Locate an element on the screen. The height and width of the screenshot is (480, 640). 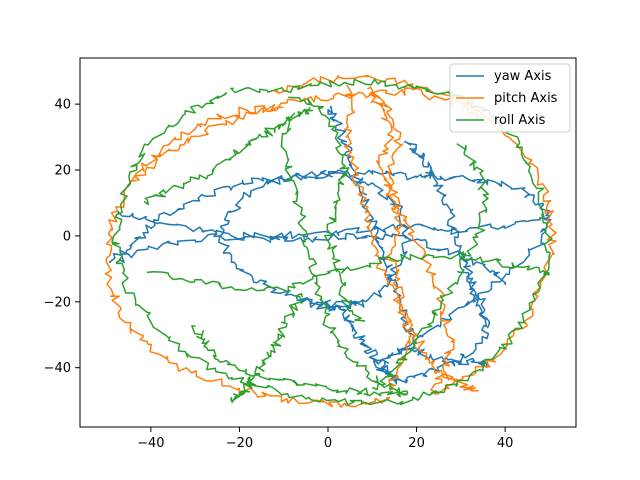
y-tick-label: 0 is located at coordinates (67, 236).